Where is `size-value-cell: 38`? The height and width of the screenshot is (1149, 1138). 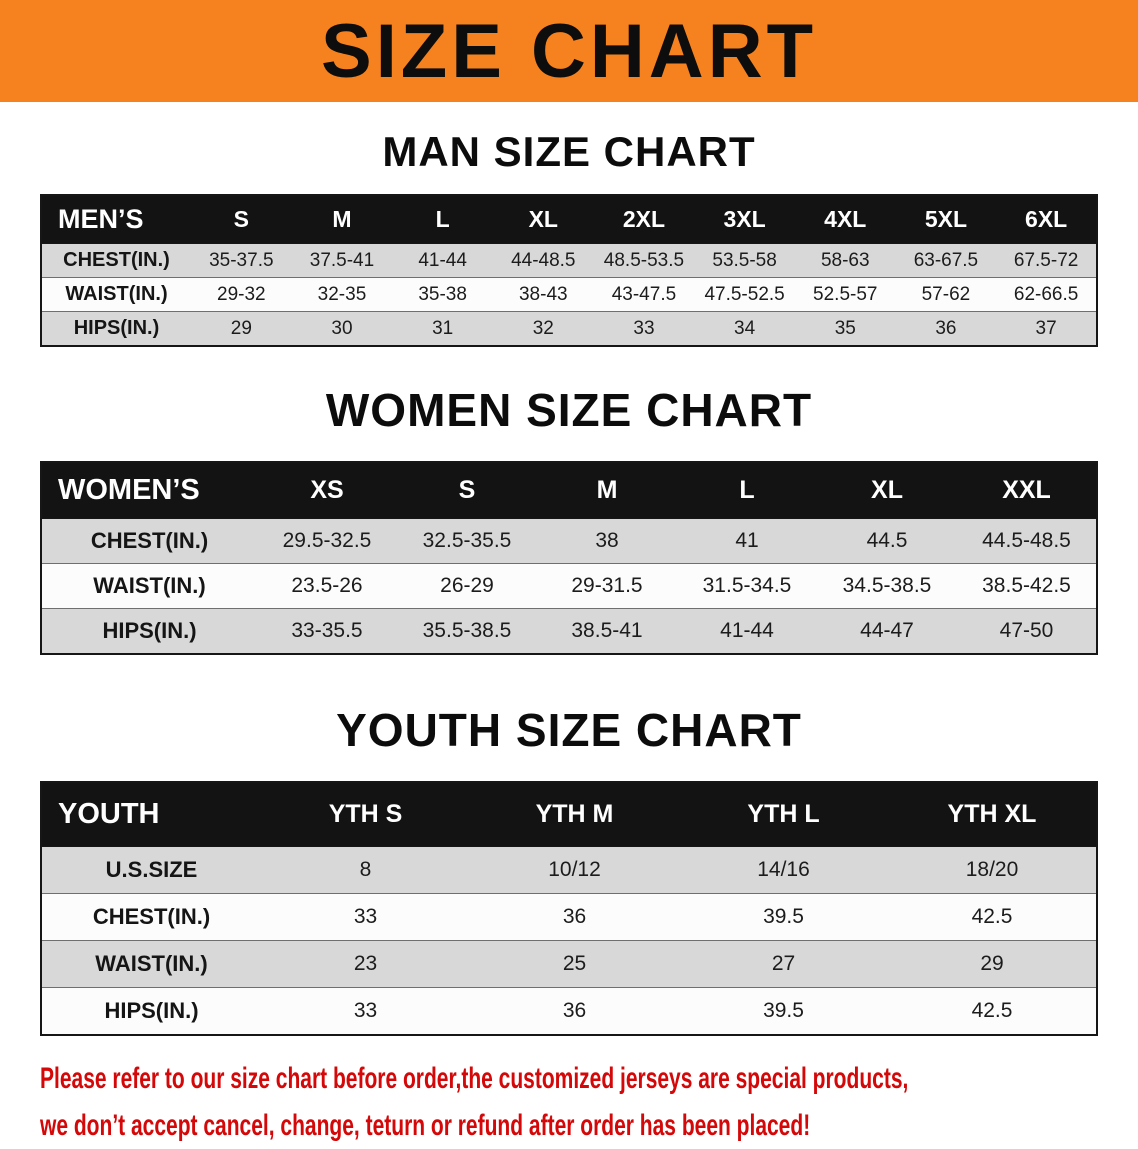 size-value-cell: 38 is located at coordinates (607, 541).